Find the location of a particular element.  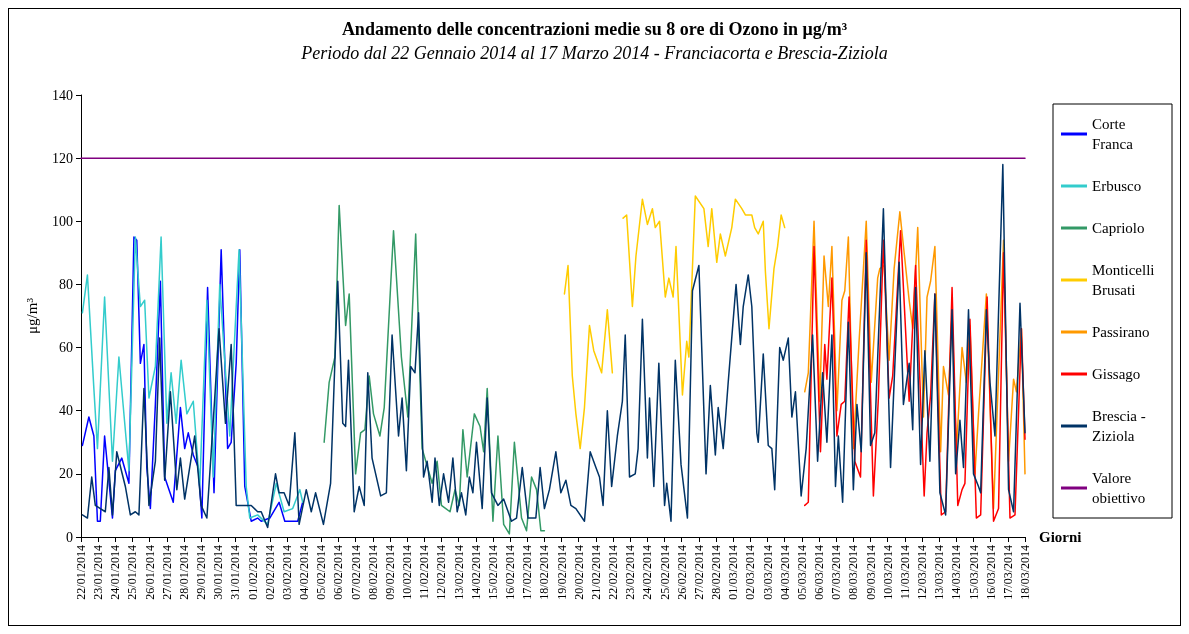

x-tick-label: 23/02/2014 is located at coordinates (630, 572).